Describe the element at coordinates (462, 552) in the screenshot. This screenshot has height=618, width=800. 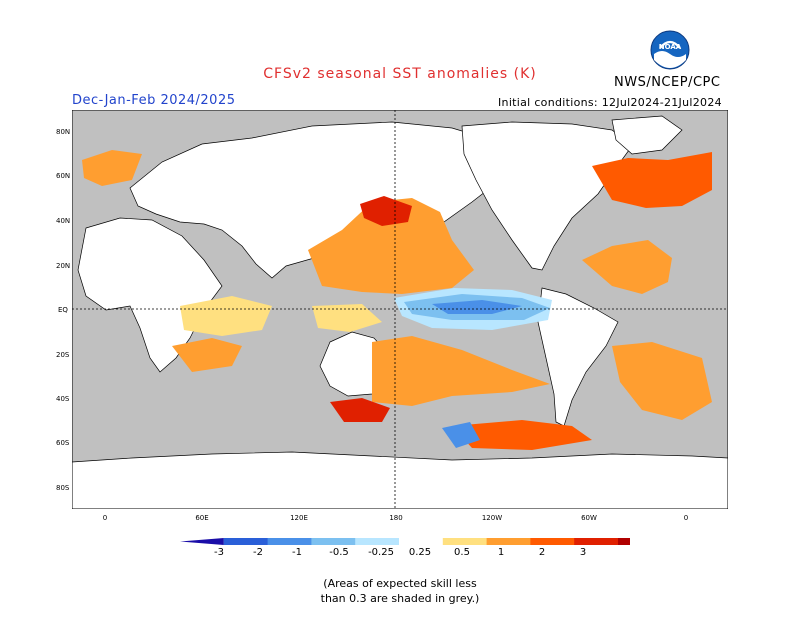
I see `colorbar-label: 0.5` at that location.